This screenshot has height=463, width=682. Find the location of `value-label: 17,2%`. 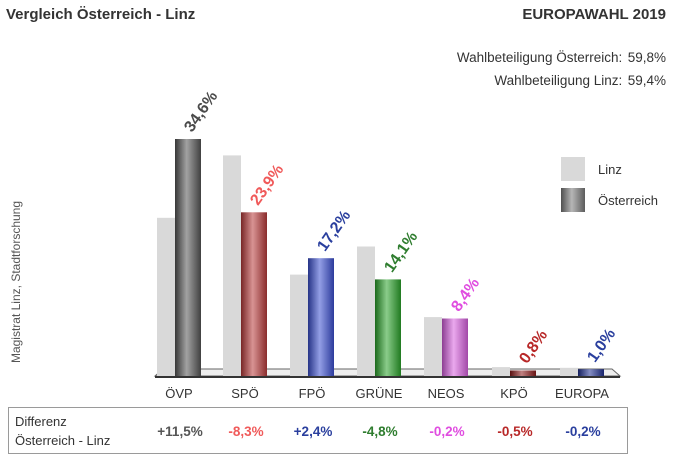

value-label: 17,2% is located at coordinates (334, 231).